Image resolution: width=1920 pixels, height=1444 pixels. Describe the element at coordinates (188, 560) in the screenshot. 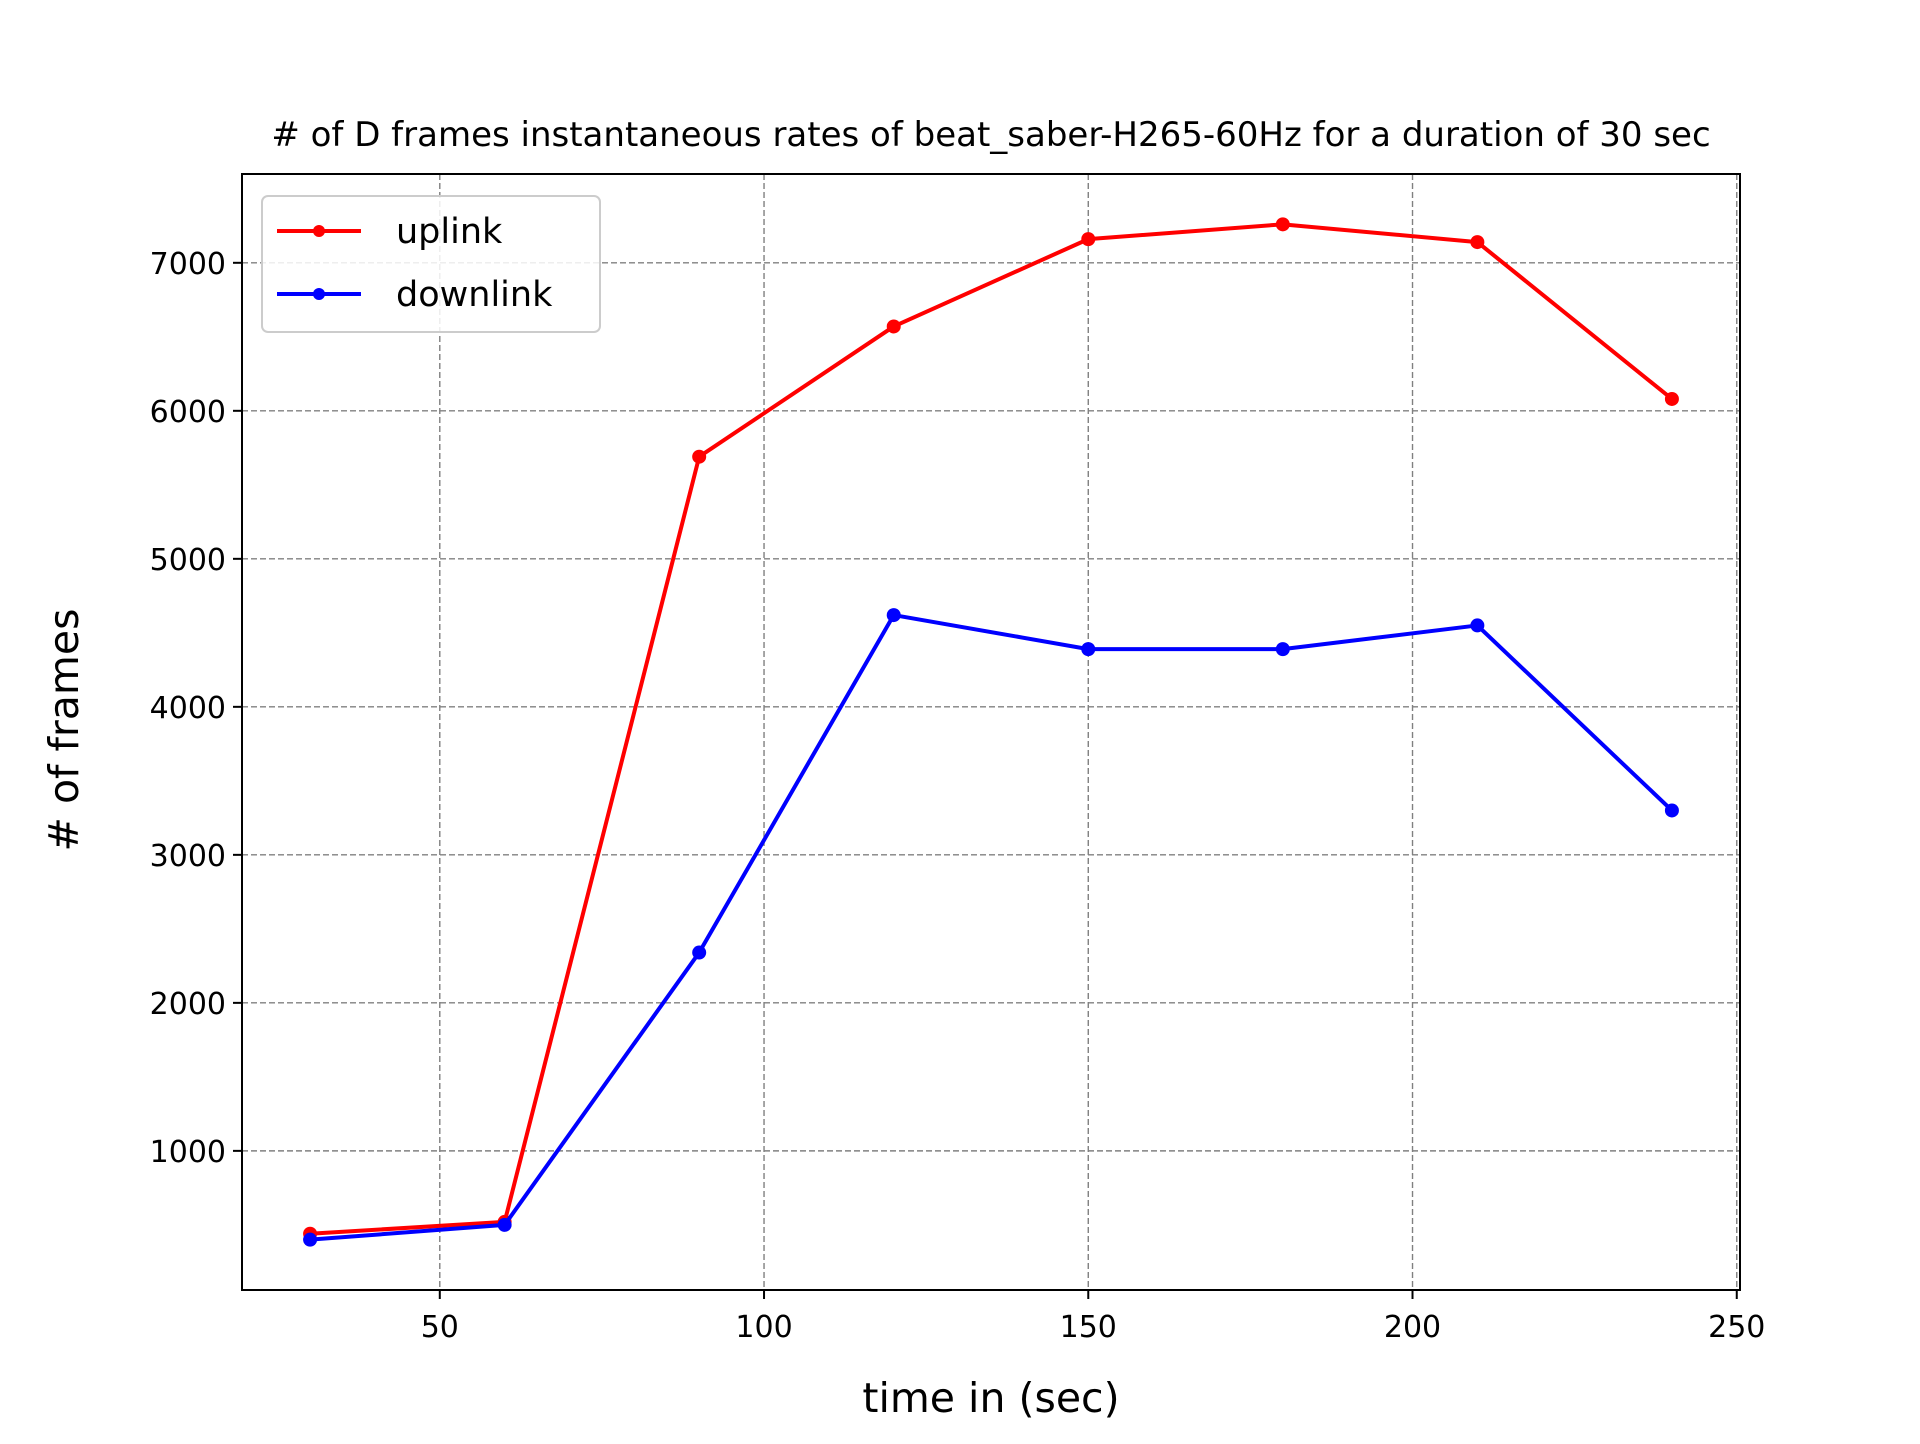

I see `y-tick-label: 5000` at that location.